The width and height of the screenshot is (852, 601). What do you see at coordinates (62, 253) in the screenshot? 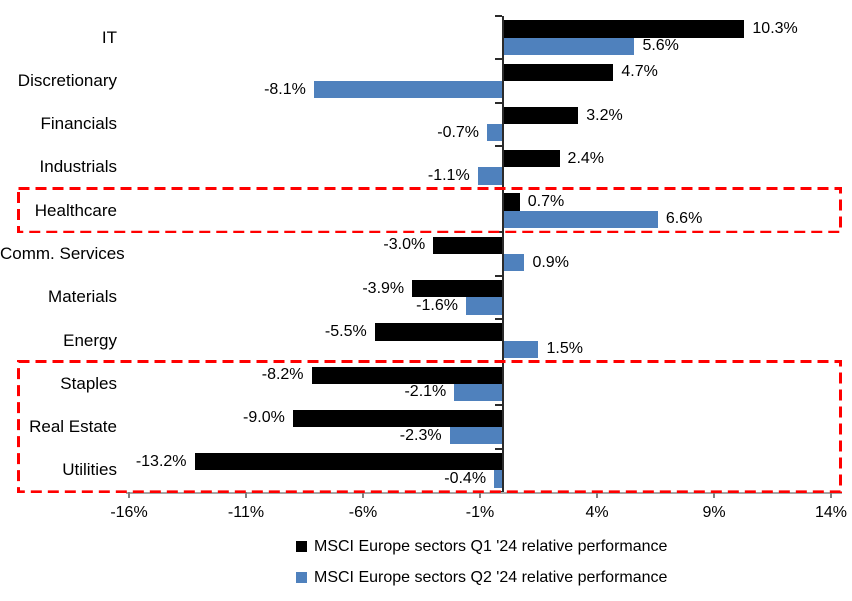
I see `category-label: Comm. Services` at bounding box center [62, 253].